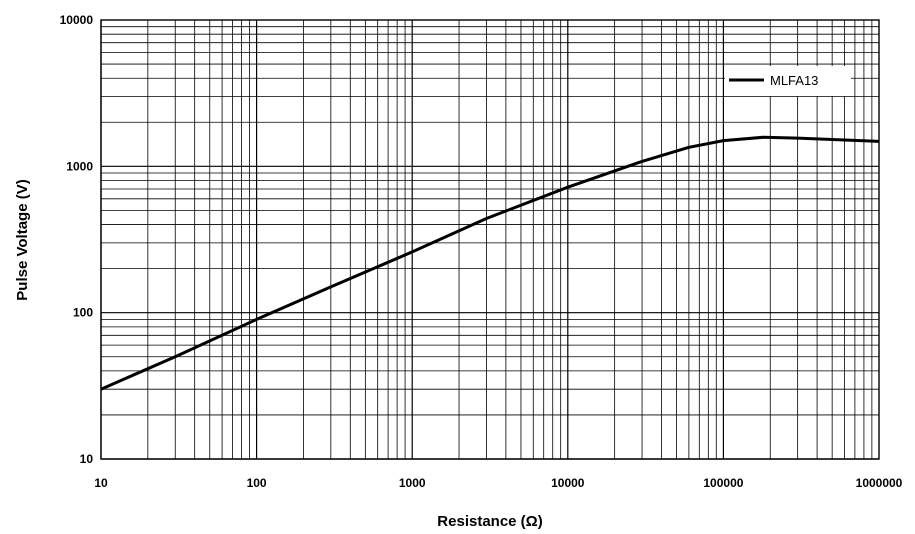 Image resolution: width=915 pixels, height=534 pixels. I want to click on x-axis-title: Resistance (Ω), so click(489, 521).